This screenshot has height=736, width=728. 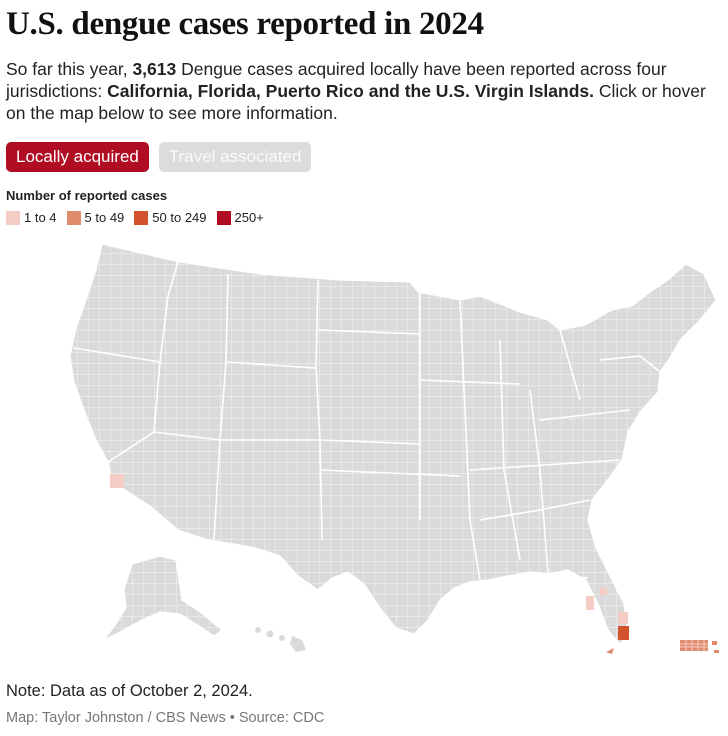 I want to click on legend: 1 to 4 5 to 49 50 to 249 250+, so click(x=135, y=217).